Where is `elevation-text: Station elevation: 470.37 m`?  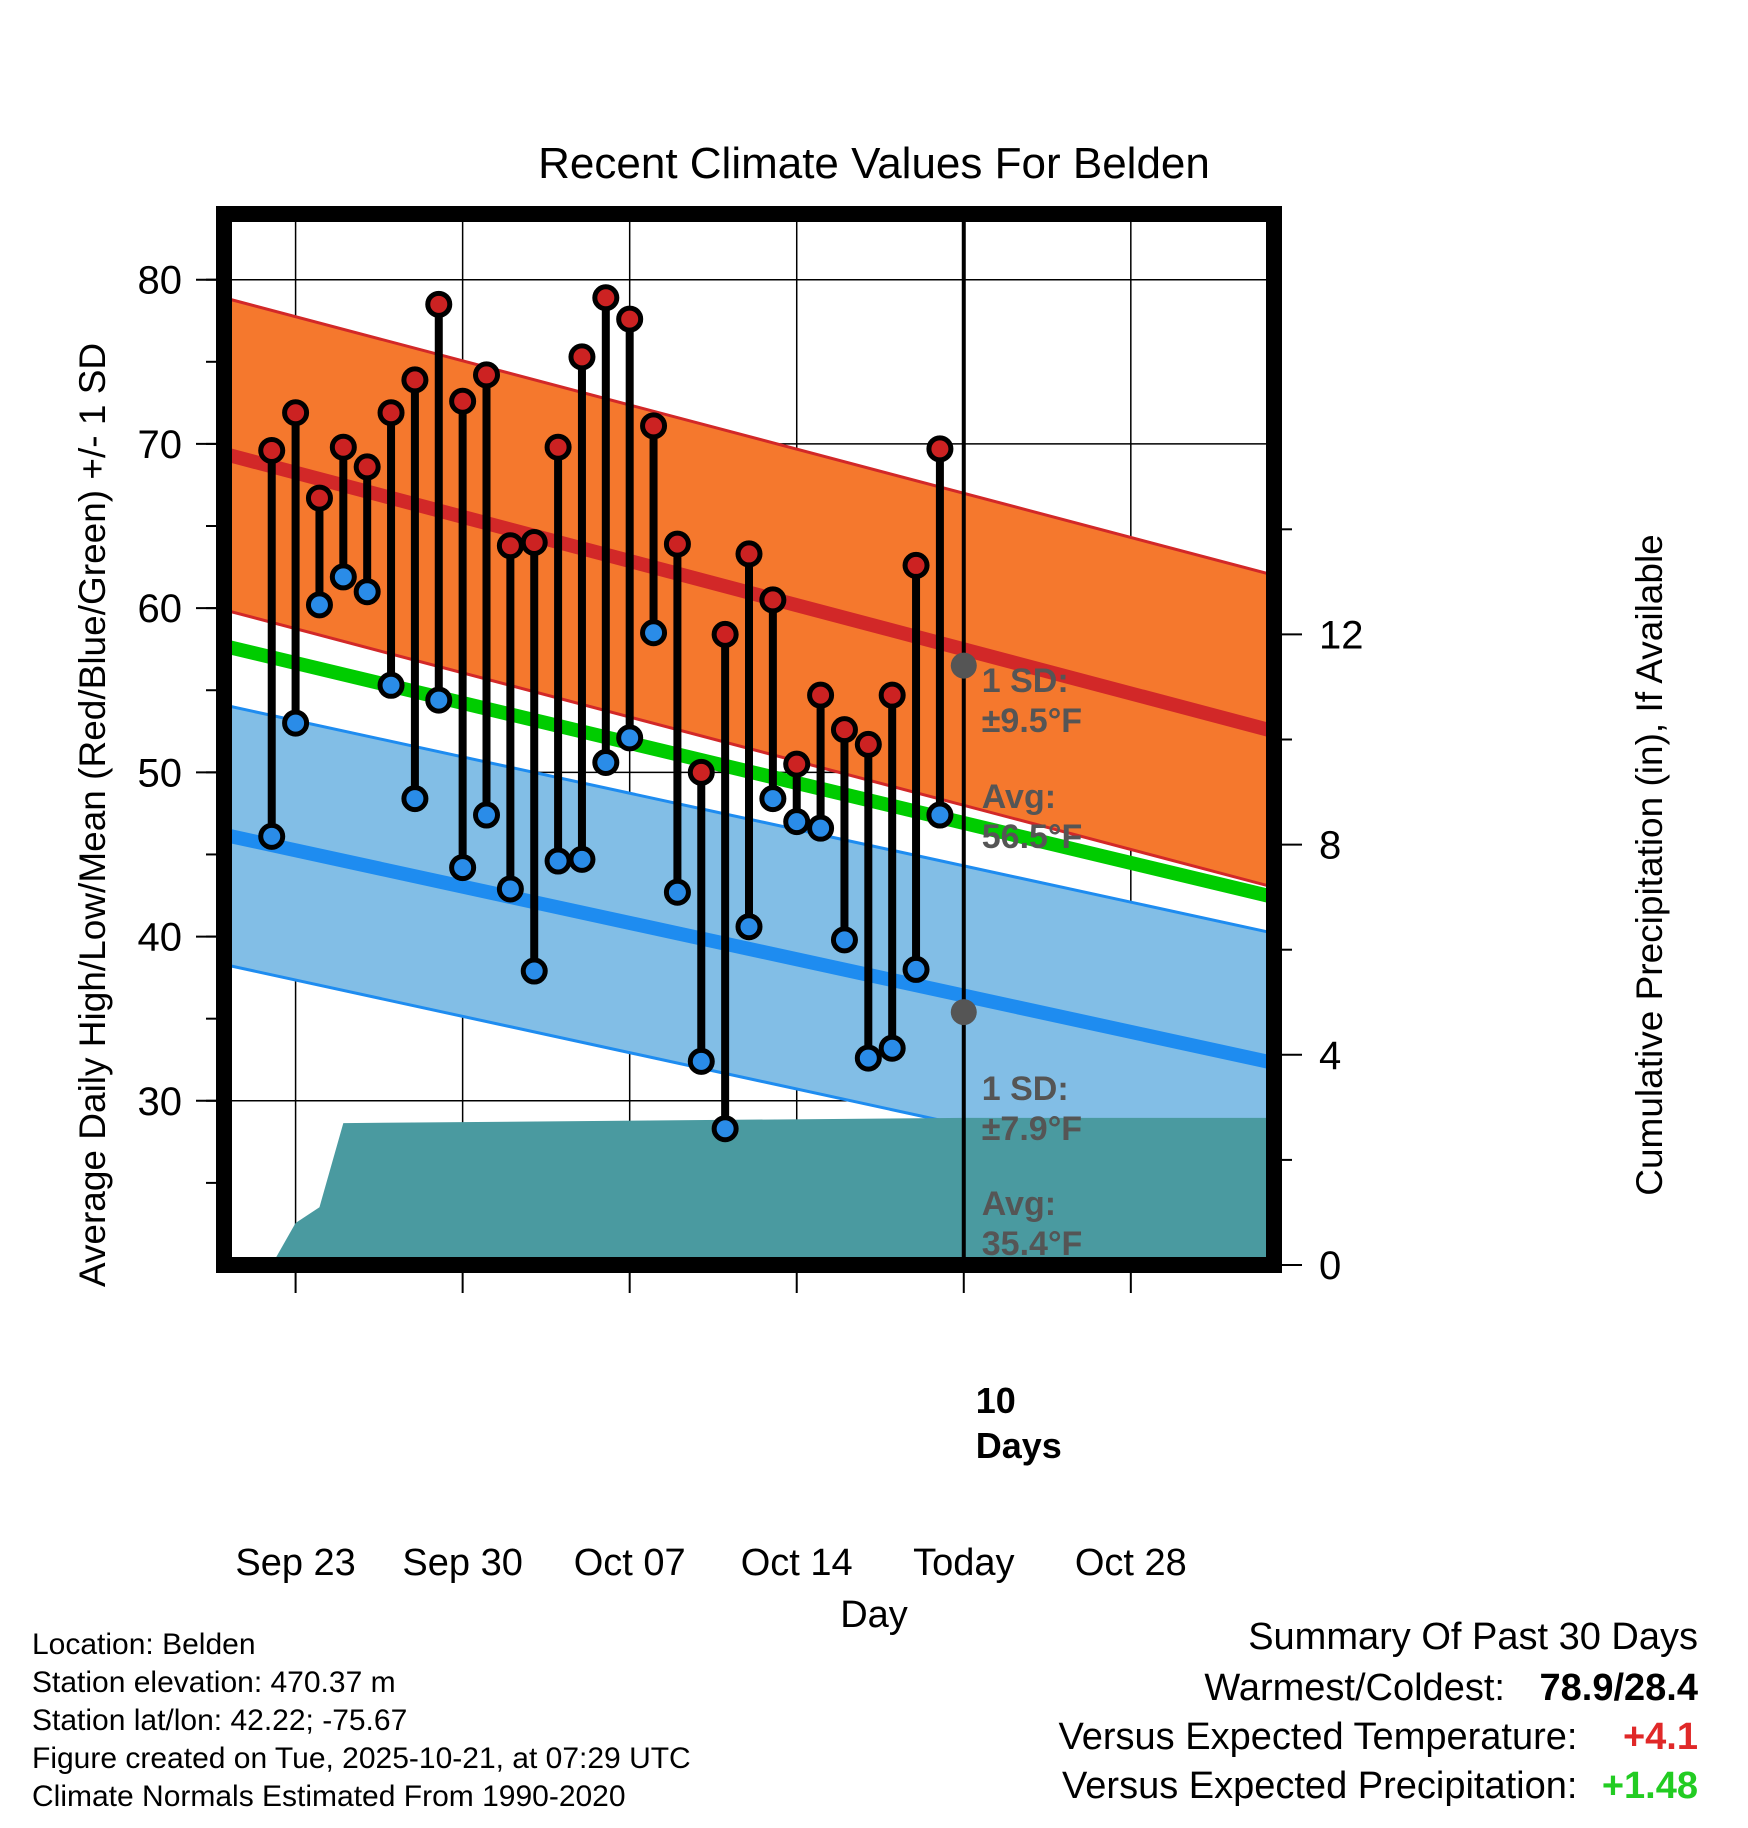 elevation-text: Station elevation: 470.37 m is located at coordinates (214, 1682).